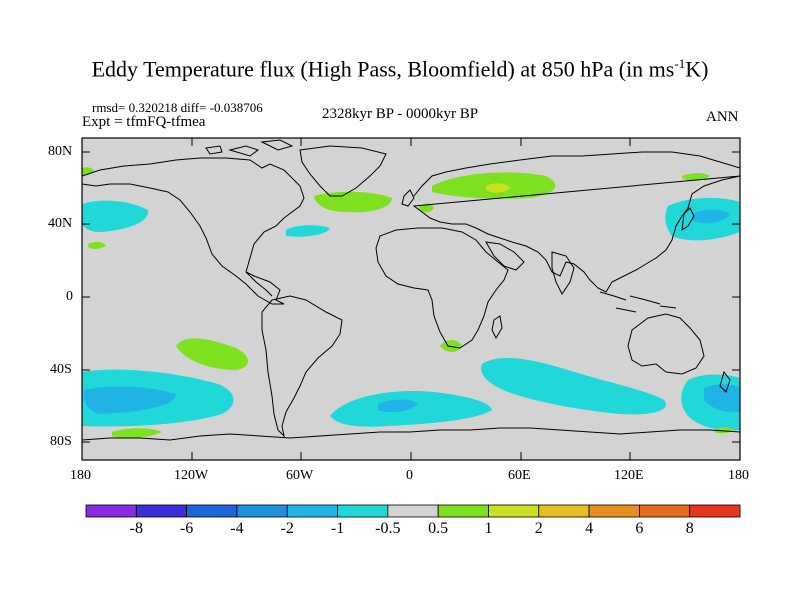 The height and width of the screenshot is (600, 800). Describe the element at coordinates (711, 216) in the screenshot. I see `kuroshio-core-region` at that location.